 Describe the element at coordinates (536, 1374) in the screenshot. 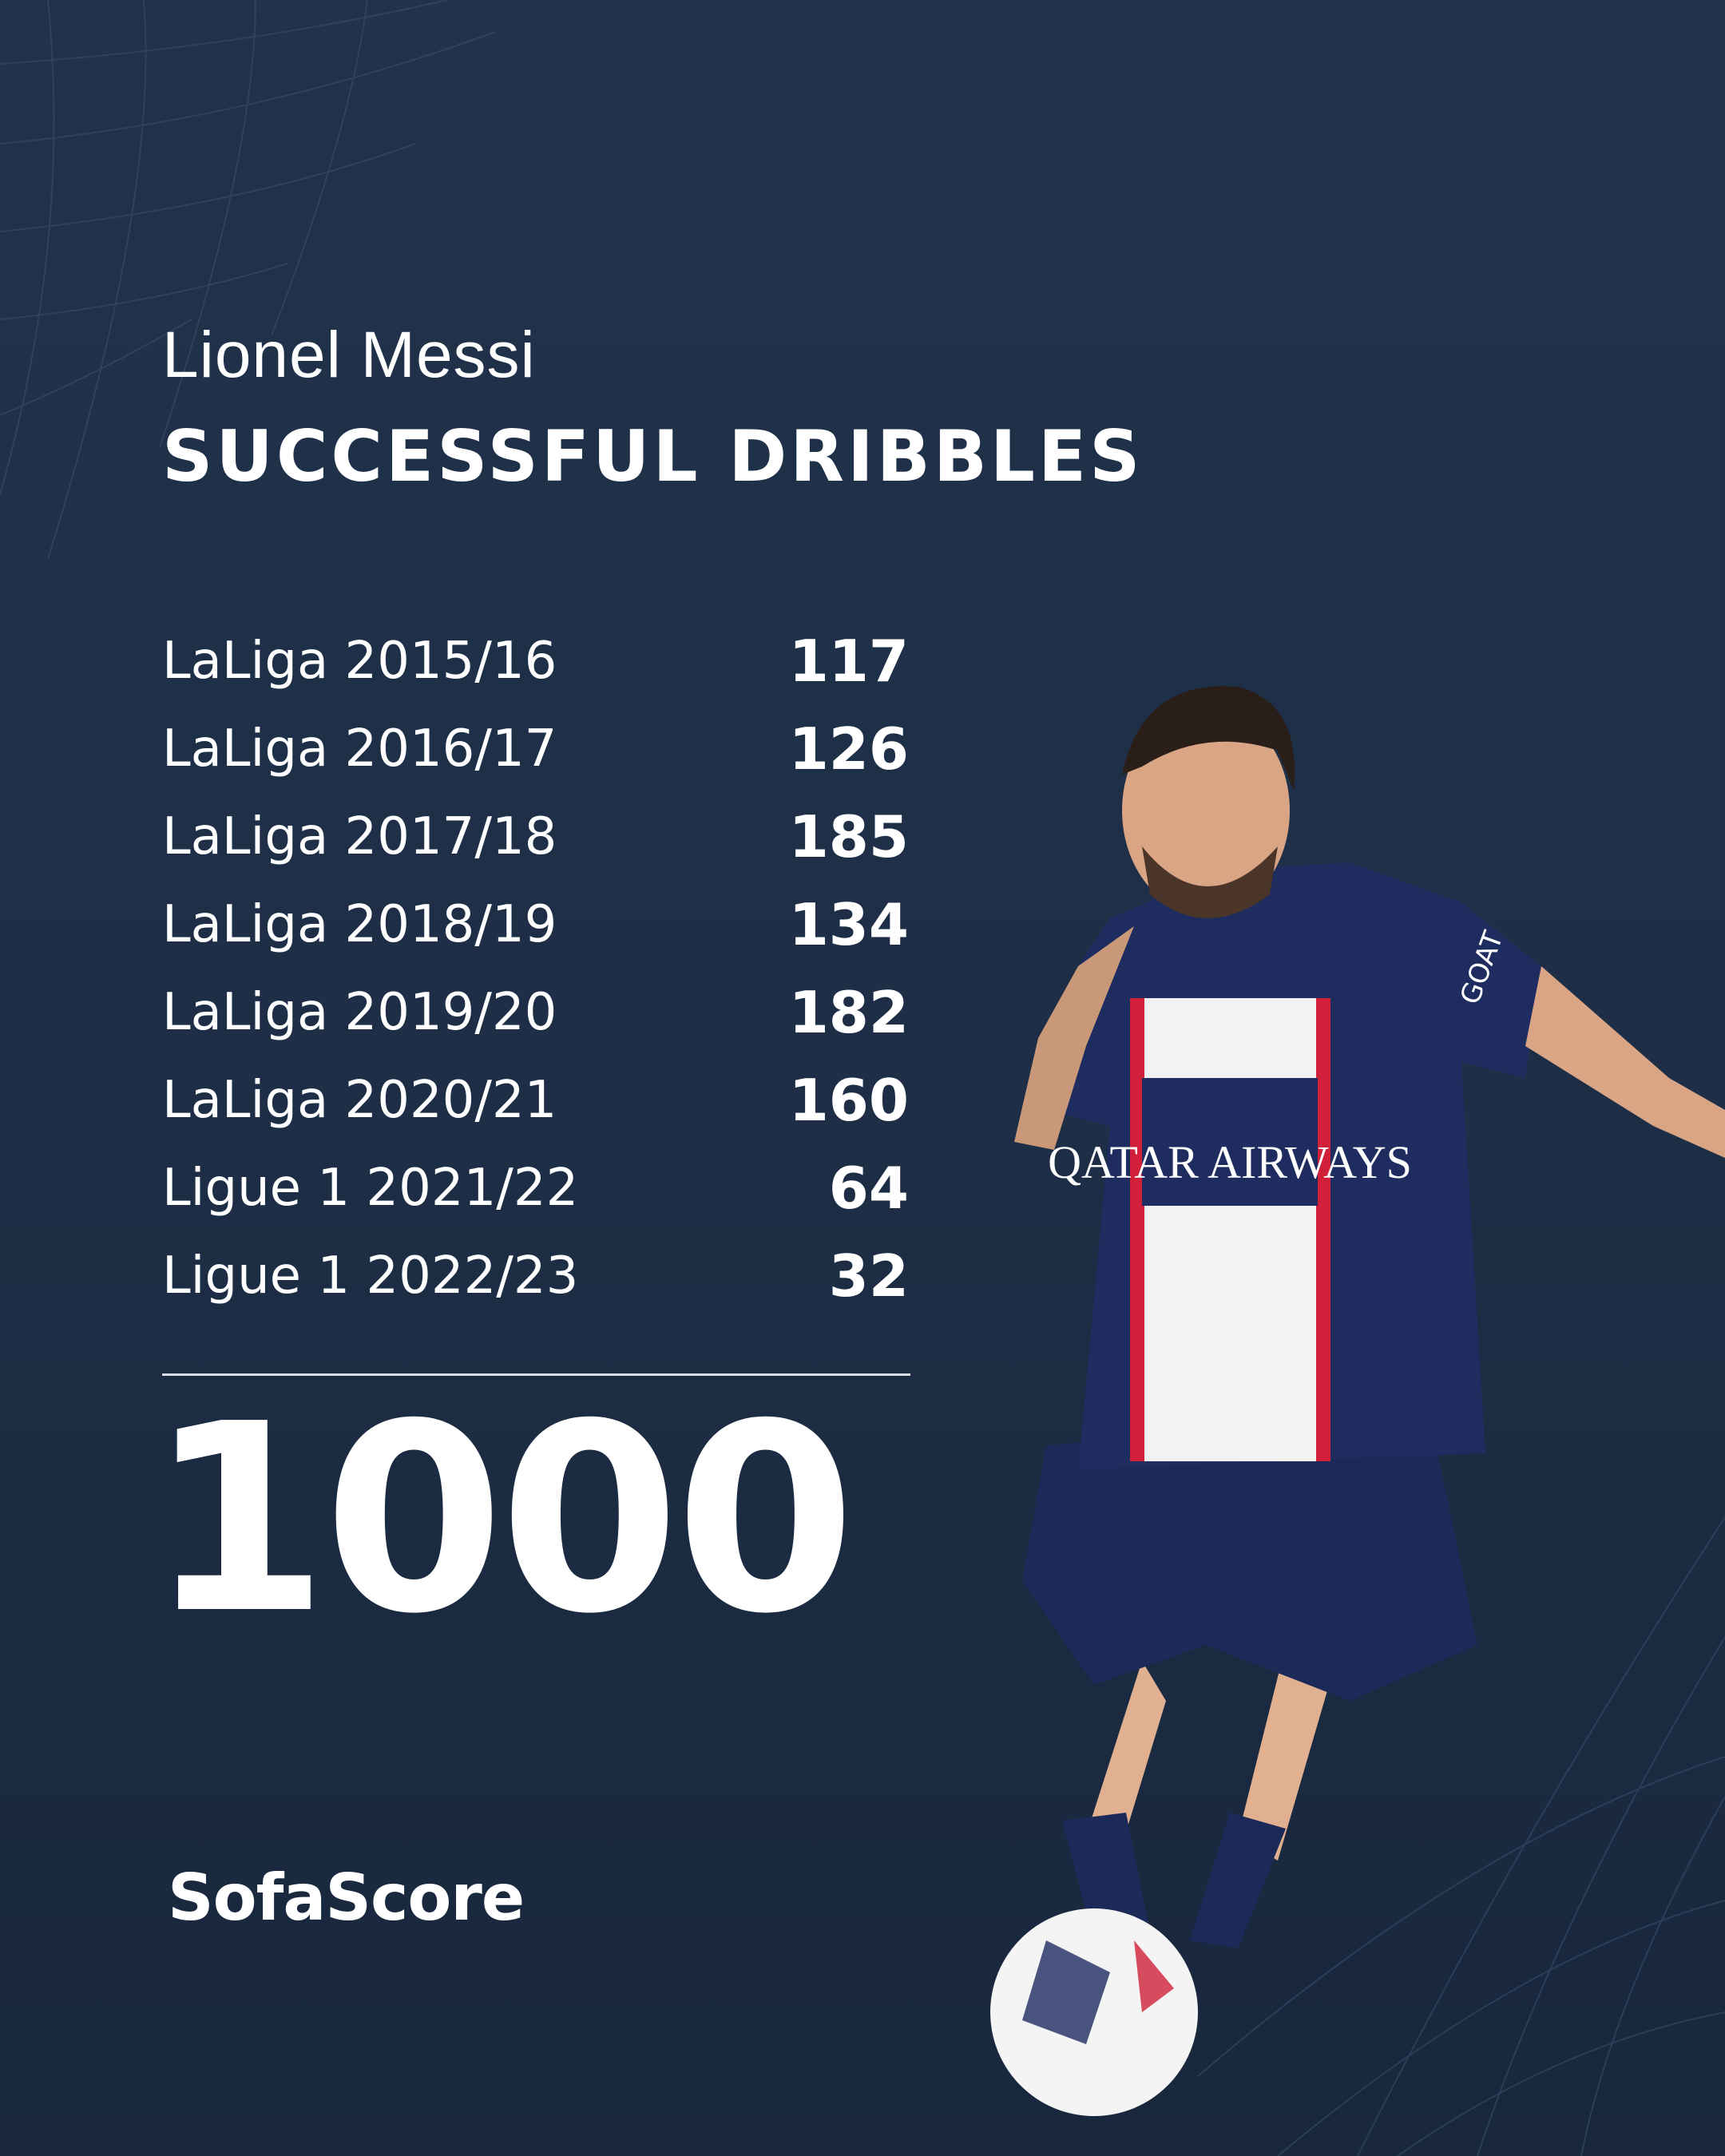

I see `divider` at that location.